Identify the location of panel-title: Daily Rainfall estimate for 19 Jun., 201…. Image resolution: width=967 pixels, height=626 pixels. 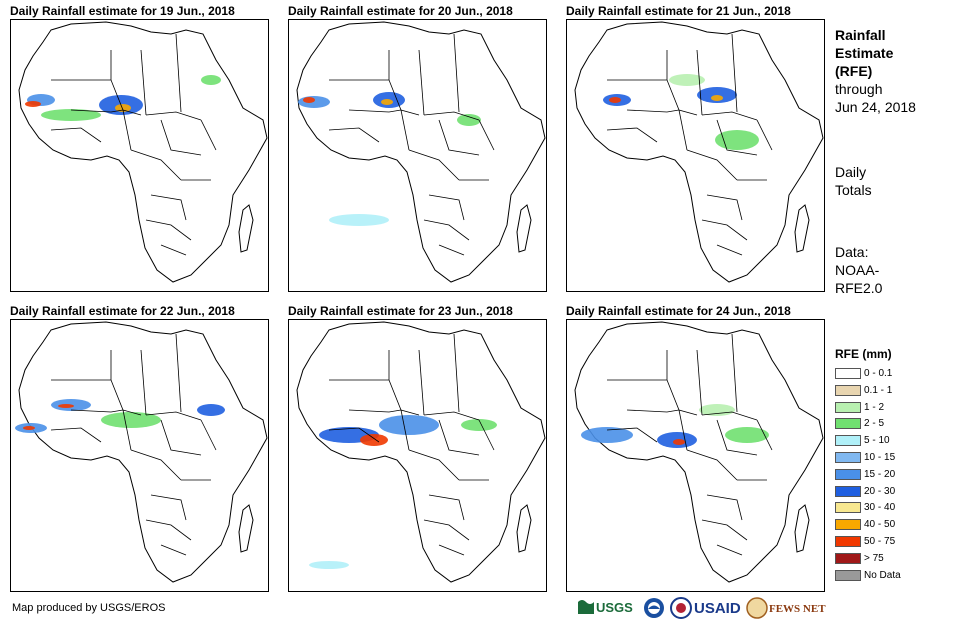
(122, 11).